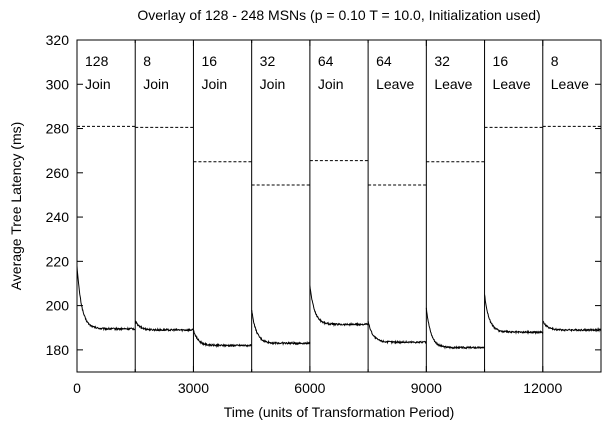 The height and width of the screenshot is (428, 602). Describe the element at coordinates (58, 40) in the screenshot. I see `y-tick-label: 320` at that location.